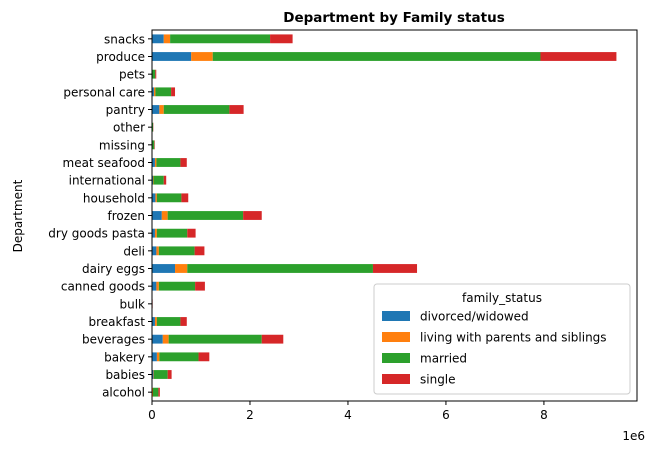  I want to click on y-tick-label: dairy eggs, so click(113, 269).